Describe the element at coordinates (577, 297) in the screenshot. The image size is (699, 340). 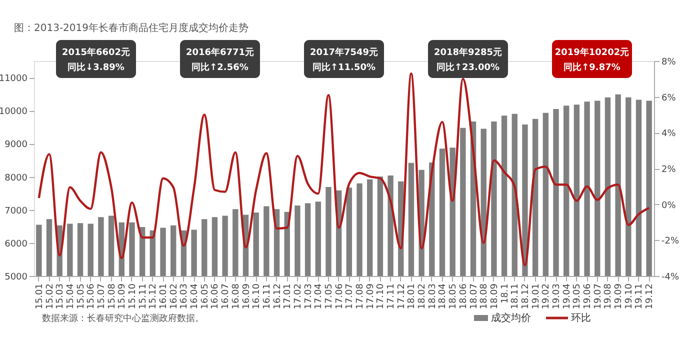
I see `x-tick-label: 19.05` at that location.